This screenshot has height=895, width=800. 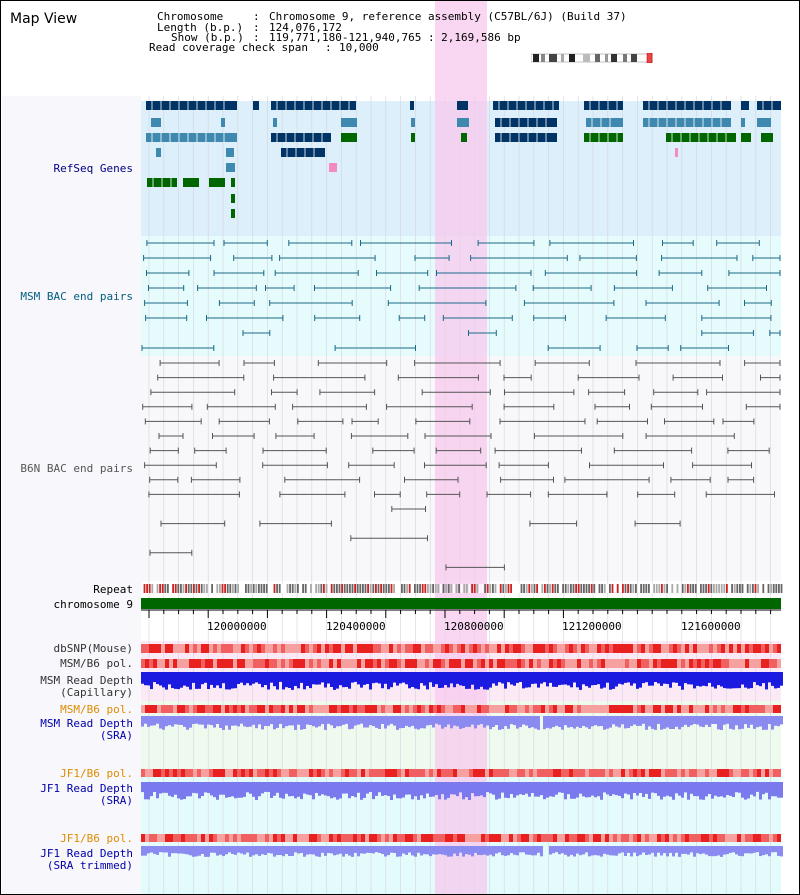 What do you see at coordinates (96, 663) in the screenshot?
I see `label-msm-b6-pol: MSM/B6 pol.` at bounding box center [96, 663].